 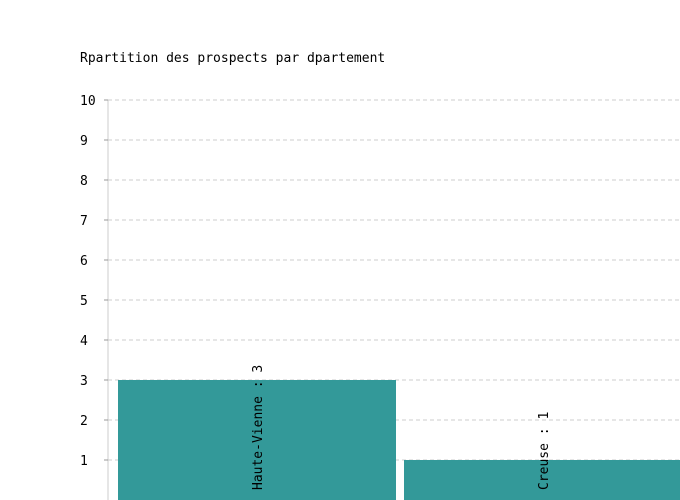 I want to click on bar-data-label: Haute-Vienne : 3, so click(x=258, y=427).